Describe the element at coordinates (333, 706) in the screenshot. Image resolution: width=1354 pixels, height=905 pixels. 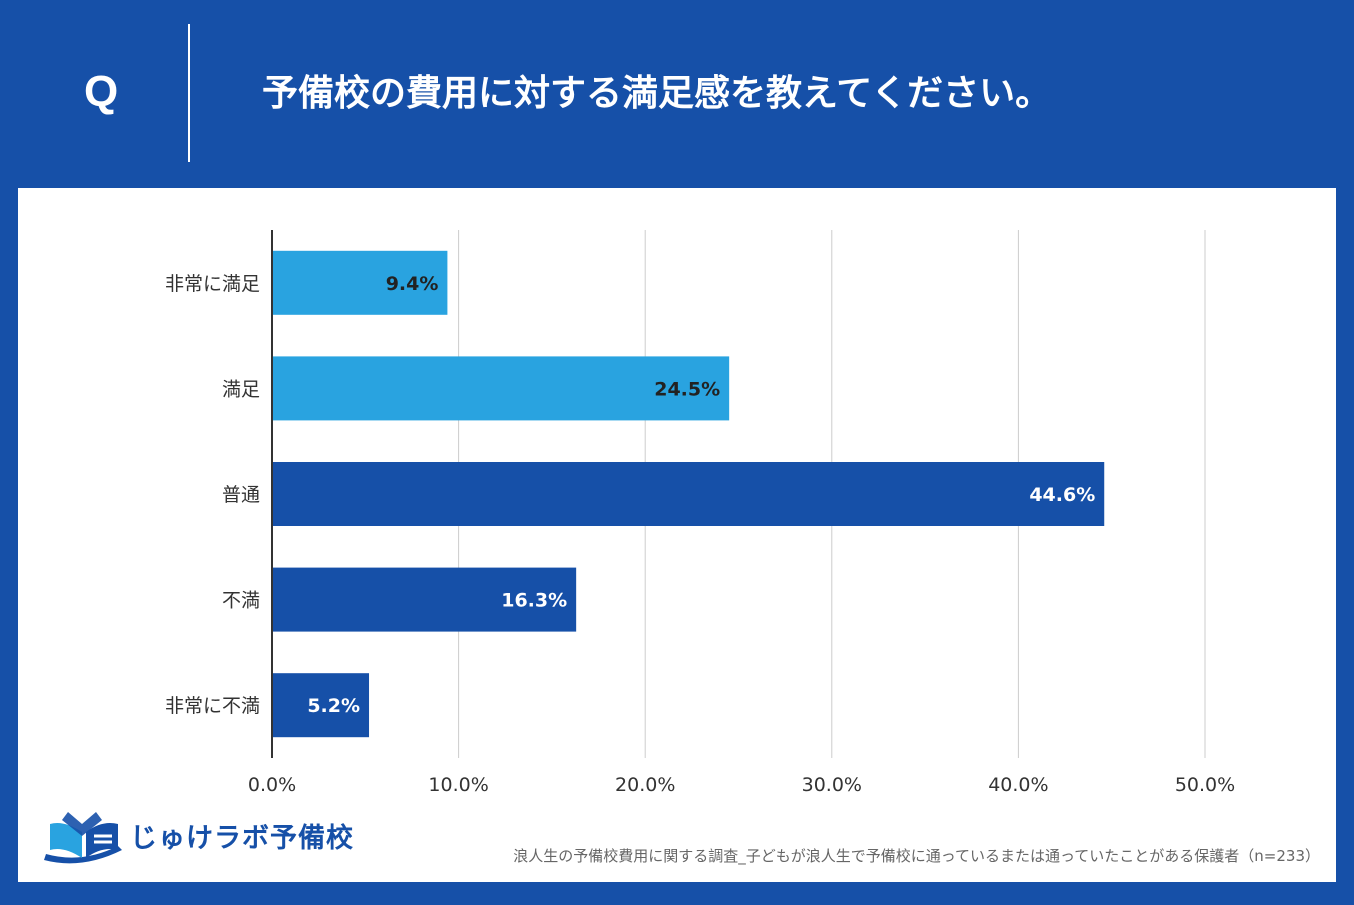
I see `data-label: 5.2%` at that location.